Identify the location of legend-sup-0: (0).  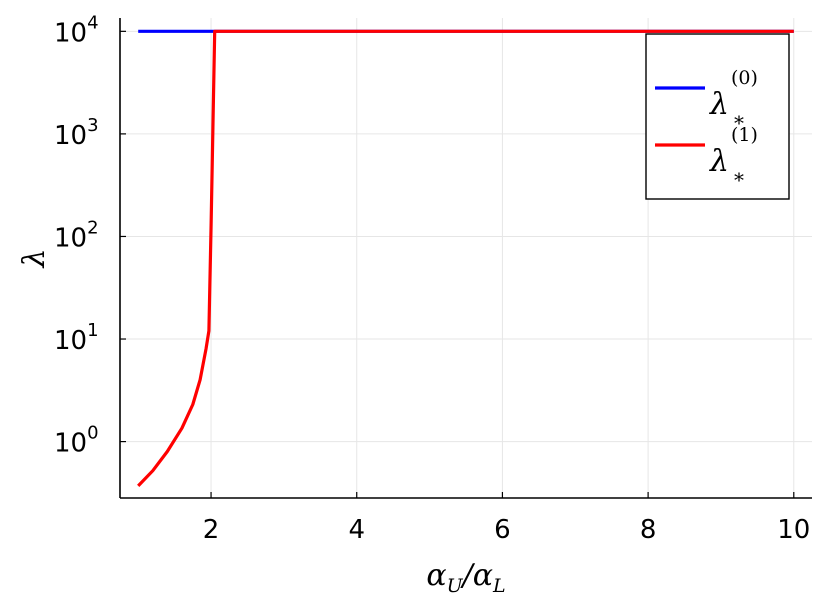
(744, 78).